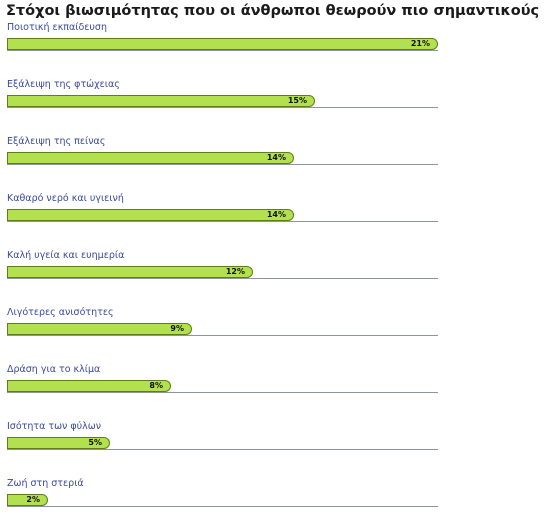 Image resolution: width=556 pixels, height=518 pixels. What do you see at coordinates (66, 255) in the screenshot?
I see `category-label: Καλή υγεία και ευημερία` at bounding box center [66, 255].